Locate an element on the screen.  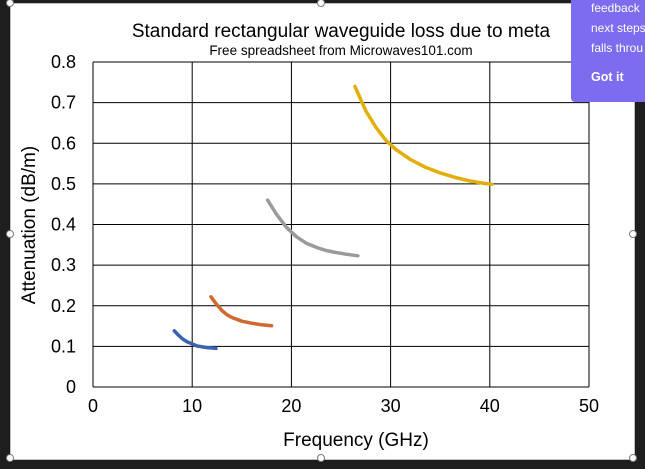
y-tick-label: 0 is located at coordinates (71, 387).